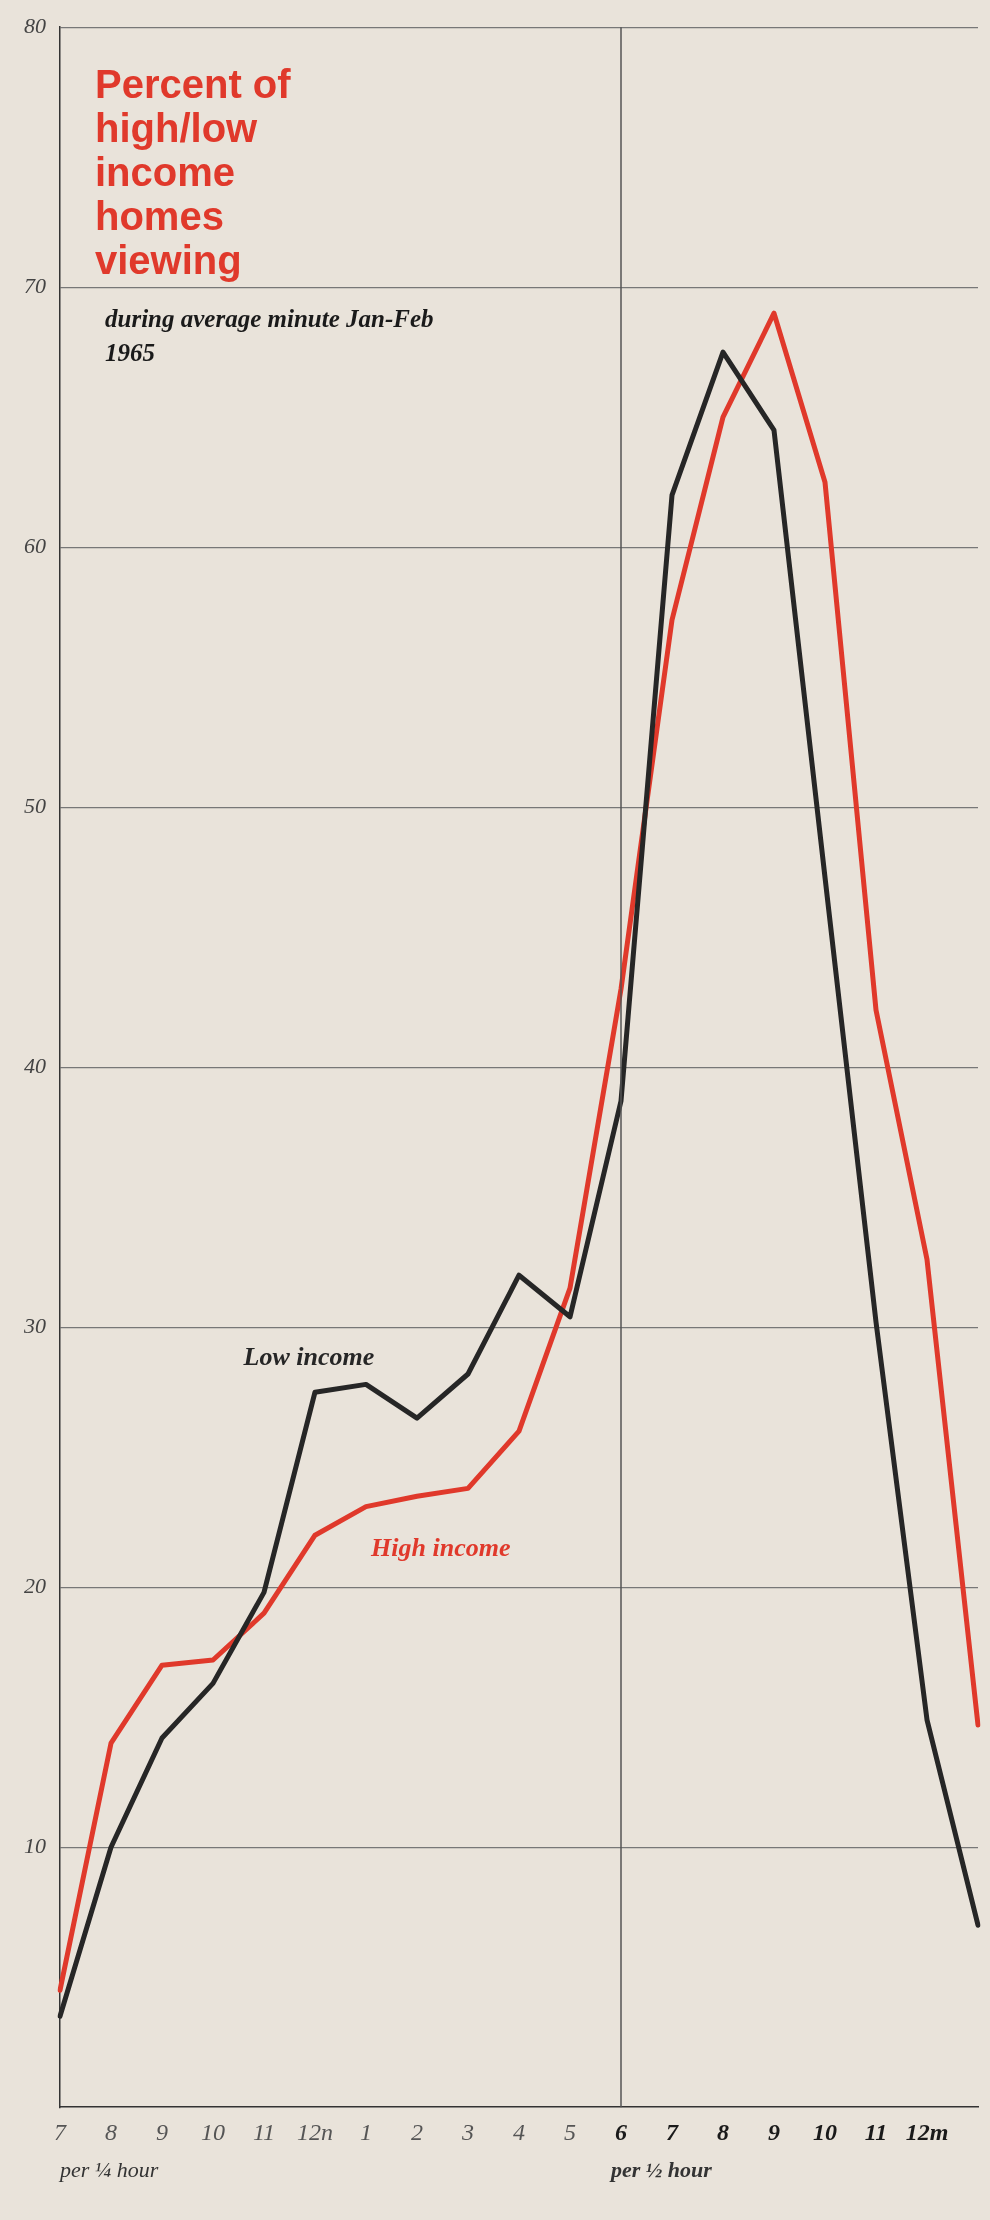  I want to click on y-tick-label: 10, so click(35, 1845).